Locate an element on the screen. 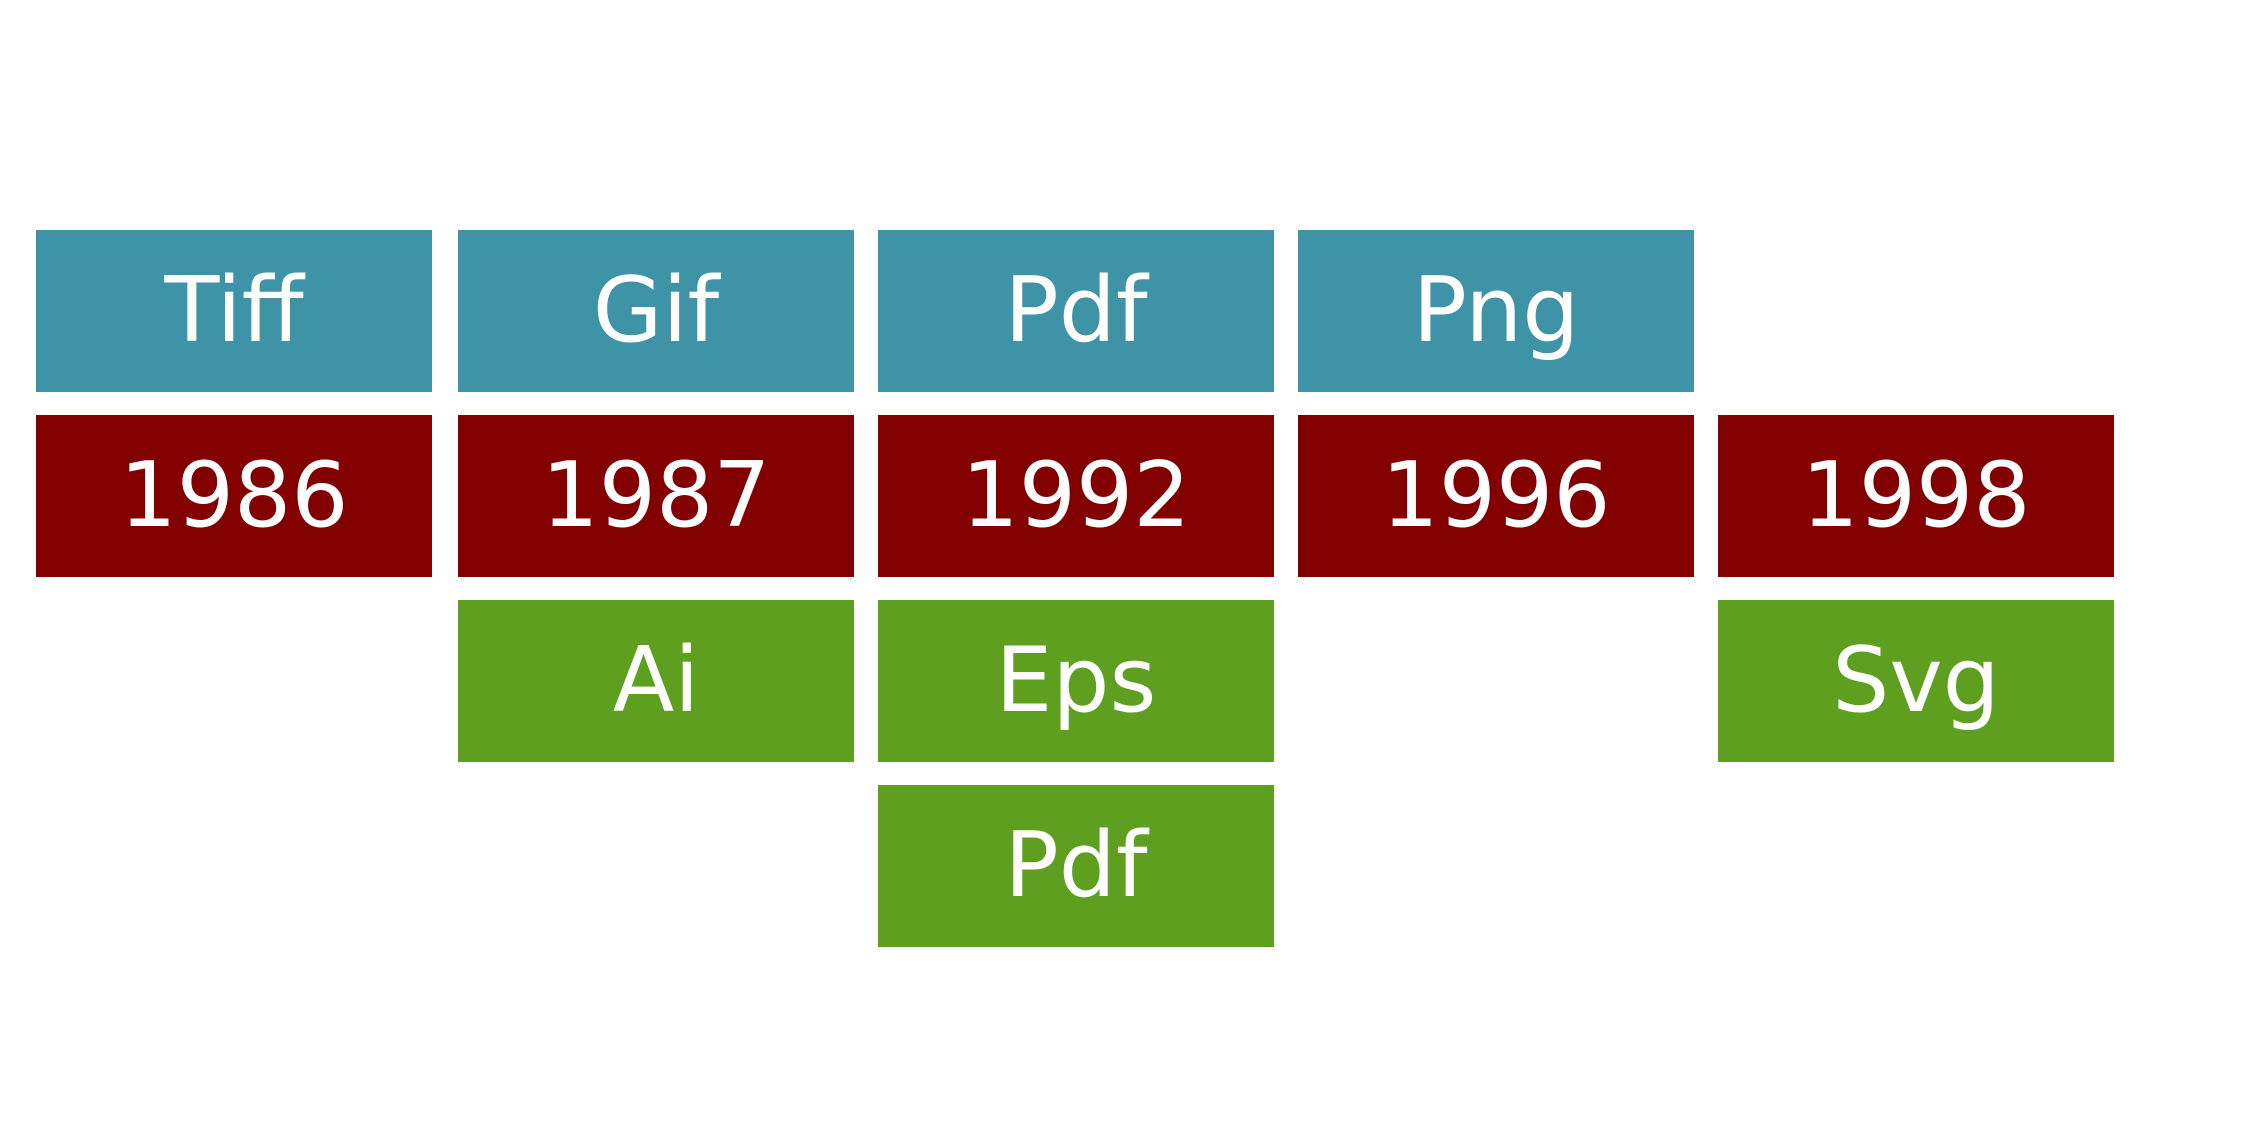 Image resolution: width=2249 pixels, height=1136 pixels. vector-format-label: Ai is located at coordinates (656, 680).